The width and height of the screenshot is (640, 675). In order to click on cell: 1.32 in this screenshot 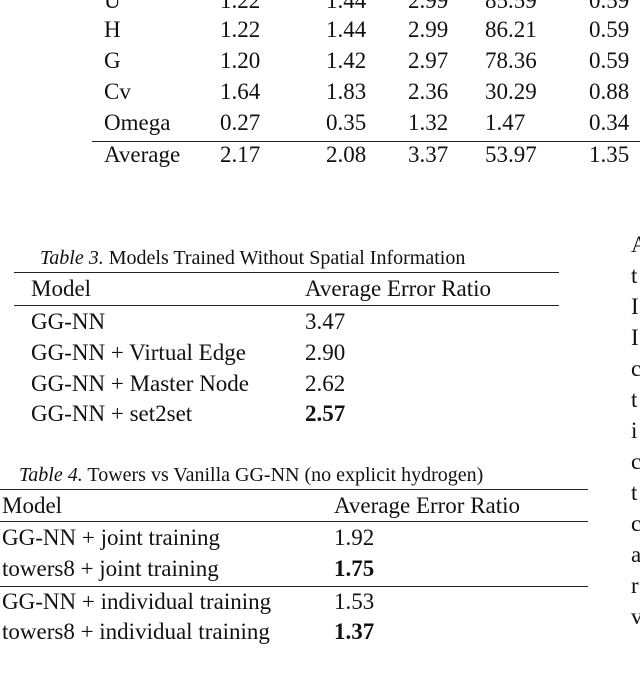, I will do `click(428, 122)`.